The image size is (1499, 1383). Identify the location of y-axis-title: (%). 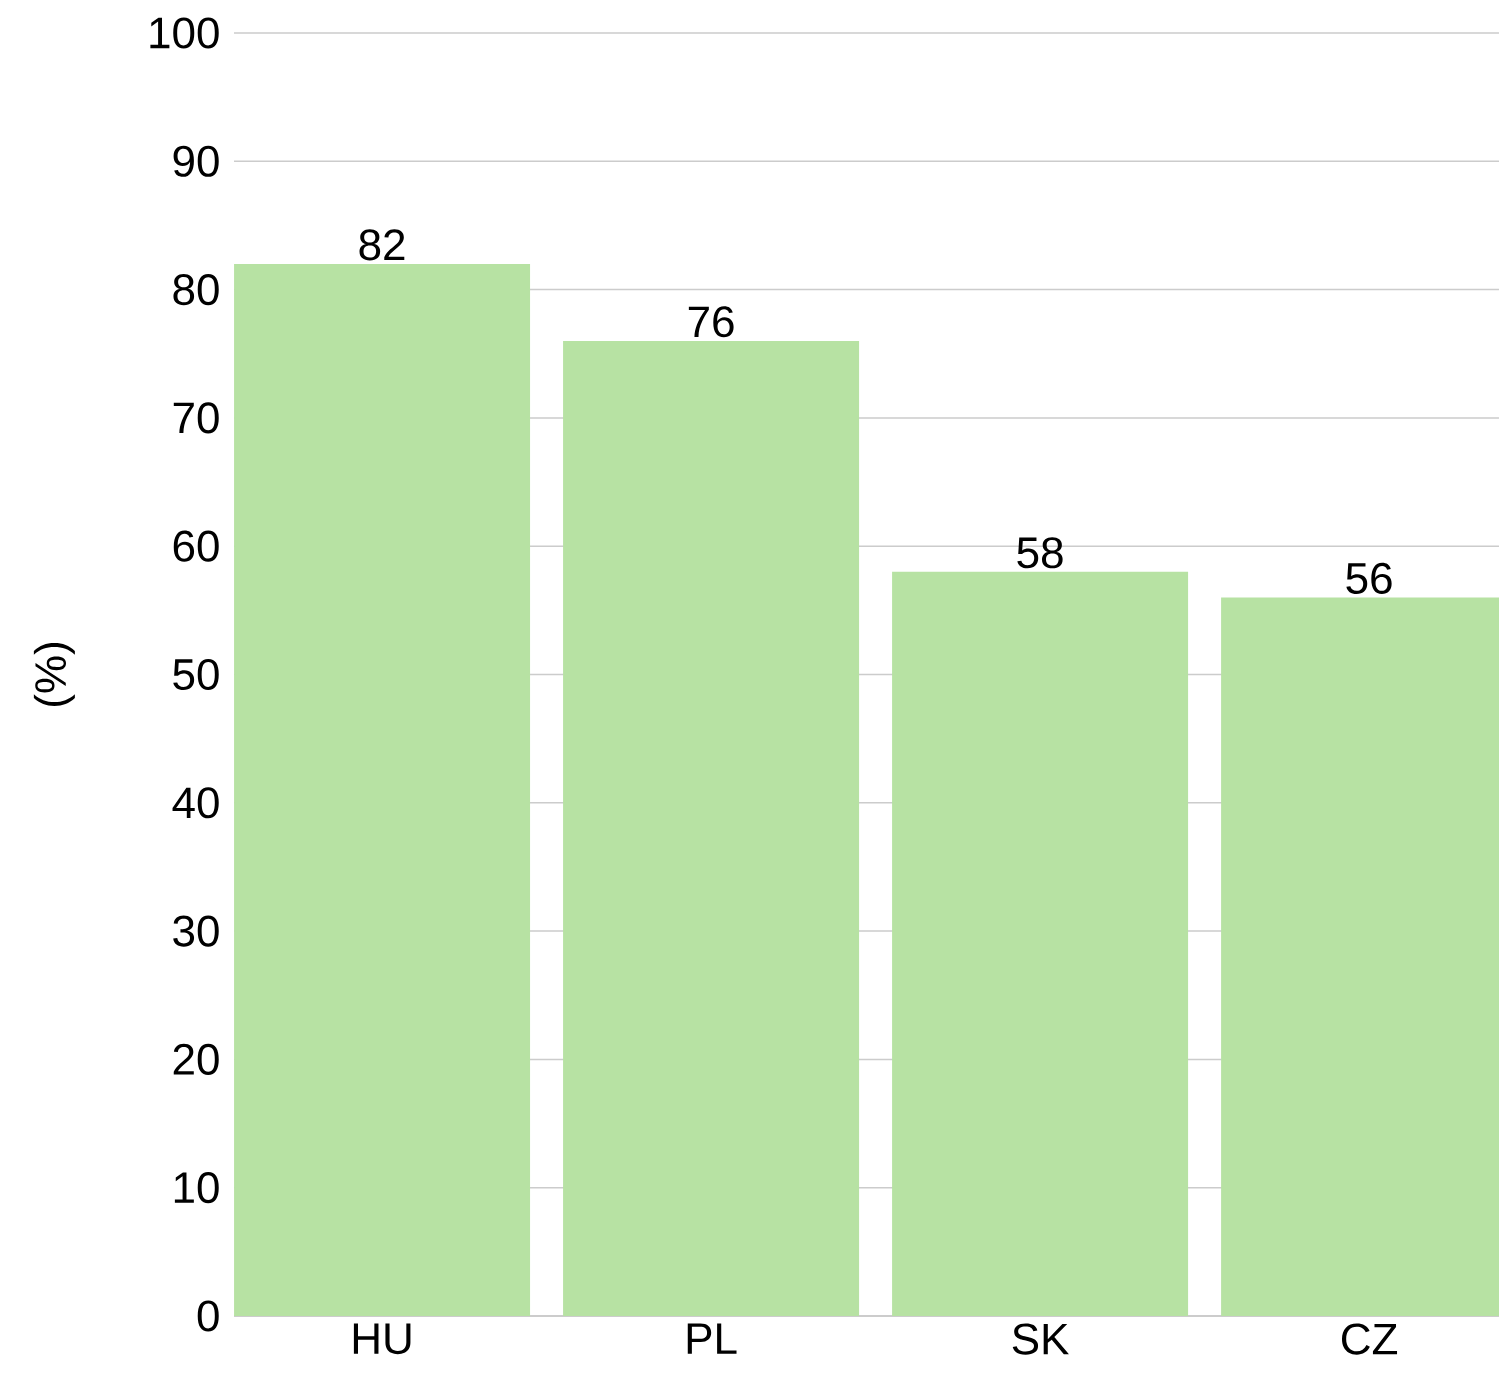
(54, 674).